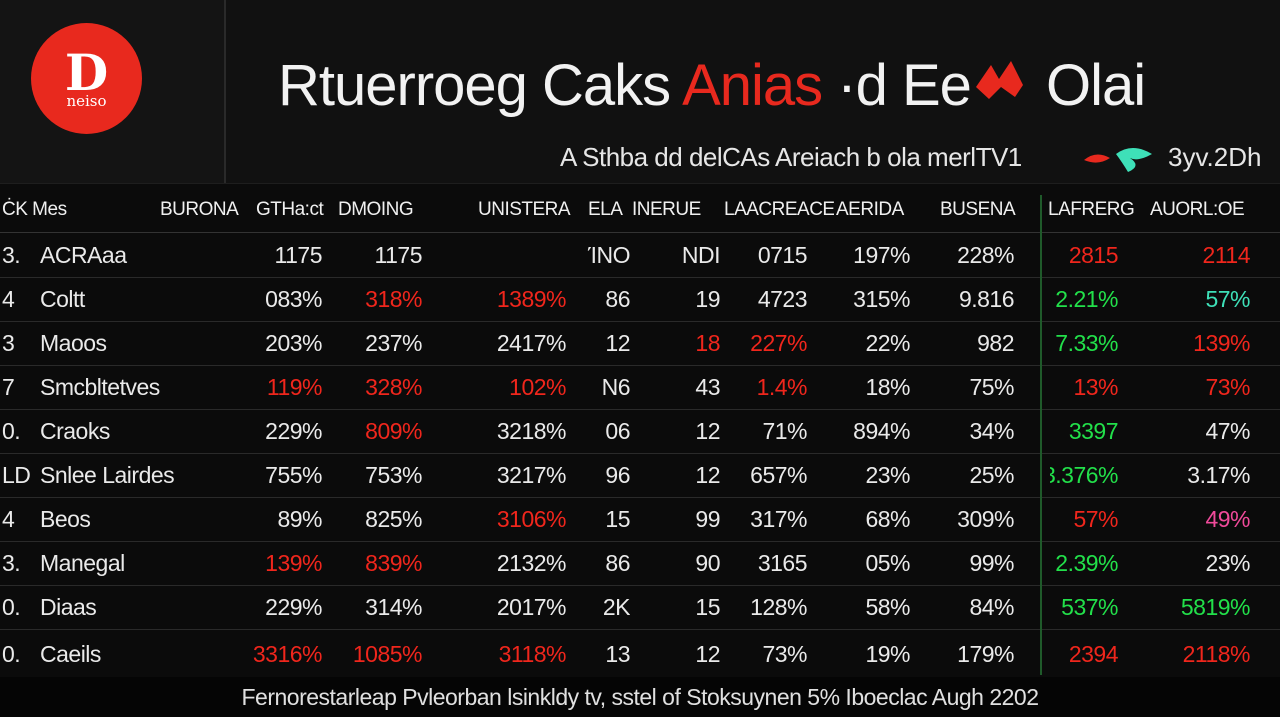 Image resolution: width=1280 pixels, height=717 pixels. Describe the element at coordinates (991, 386) in the screenshot. I see `row-value-8: 75%` at that location.